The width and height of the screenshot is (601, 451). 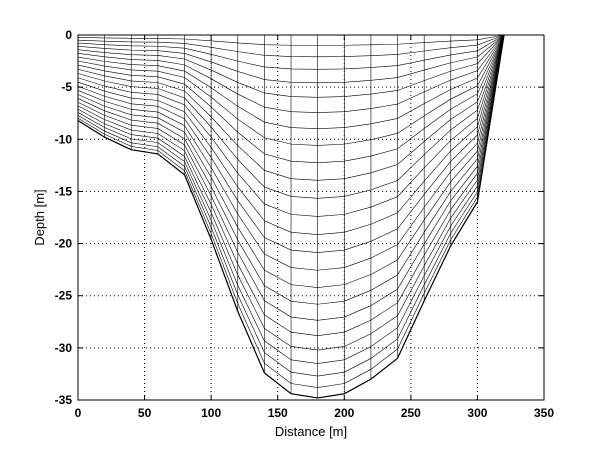 I want to click on x-axis-label: Distance [m], so click(x=311, y=431).